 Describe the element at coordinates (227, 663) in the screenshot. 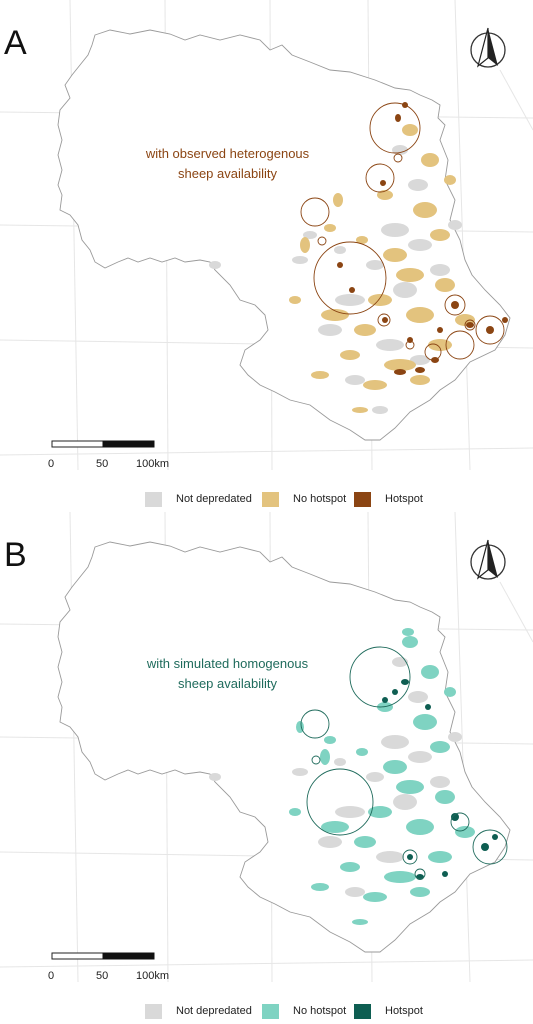

I see `caption-line-1: with simulated homogenous` at that location.